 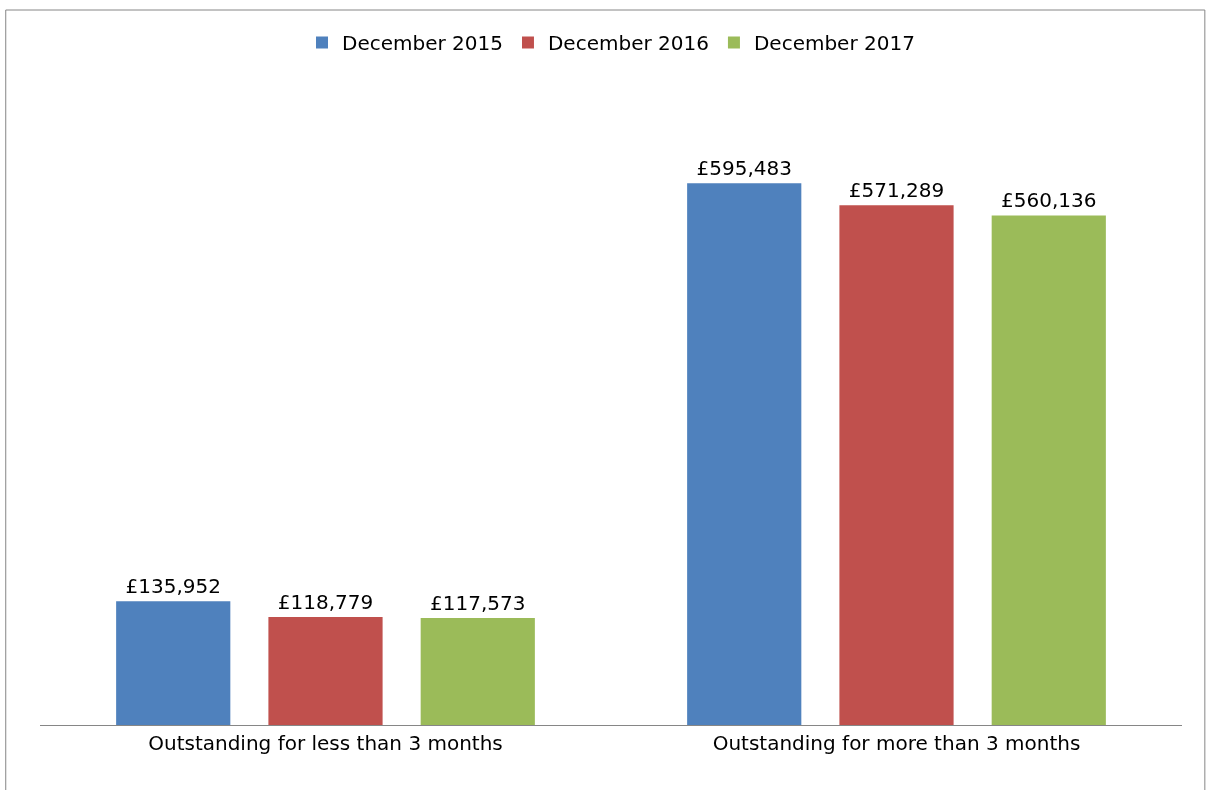 What do you see at coordinates (422, 43) in the screenshot?
I see `legend-label: December 2015` at bounding box center [422, 43].